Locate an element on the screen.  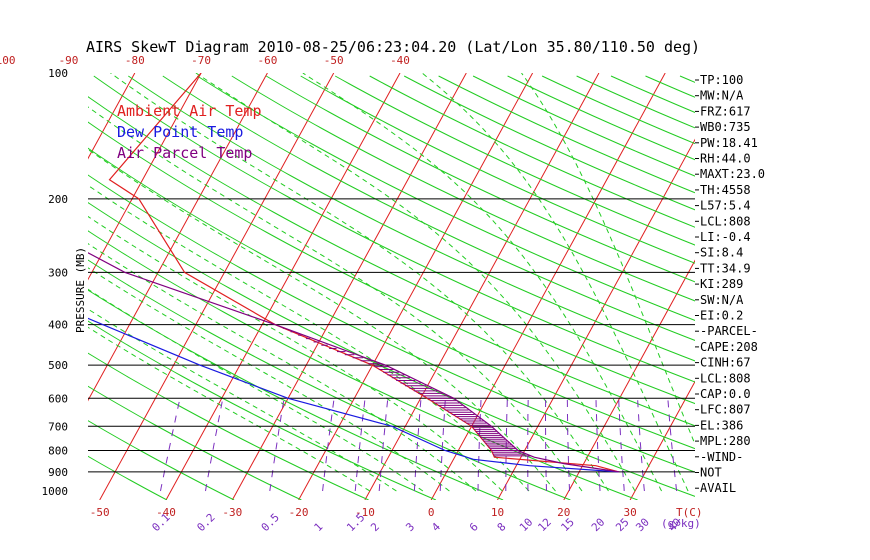
mixing-ratio-tick-label: 6 is located at coordinates (474, 527).